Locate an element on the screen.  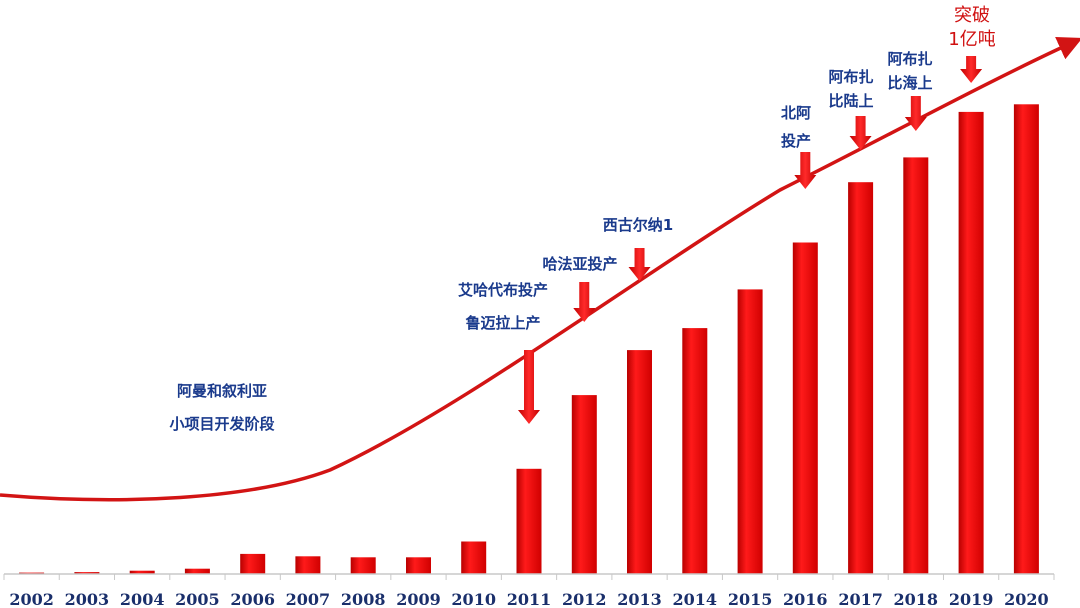
annotation-2013-line1: 西古尔纳1 is located at coordinates (638, 225).